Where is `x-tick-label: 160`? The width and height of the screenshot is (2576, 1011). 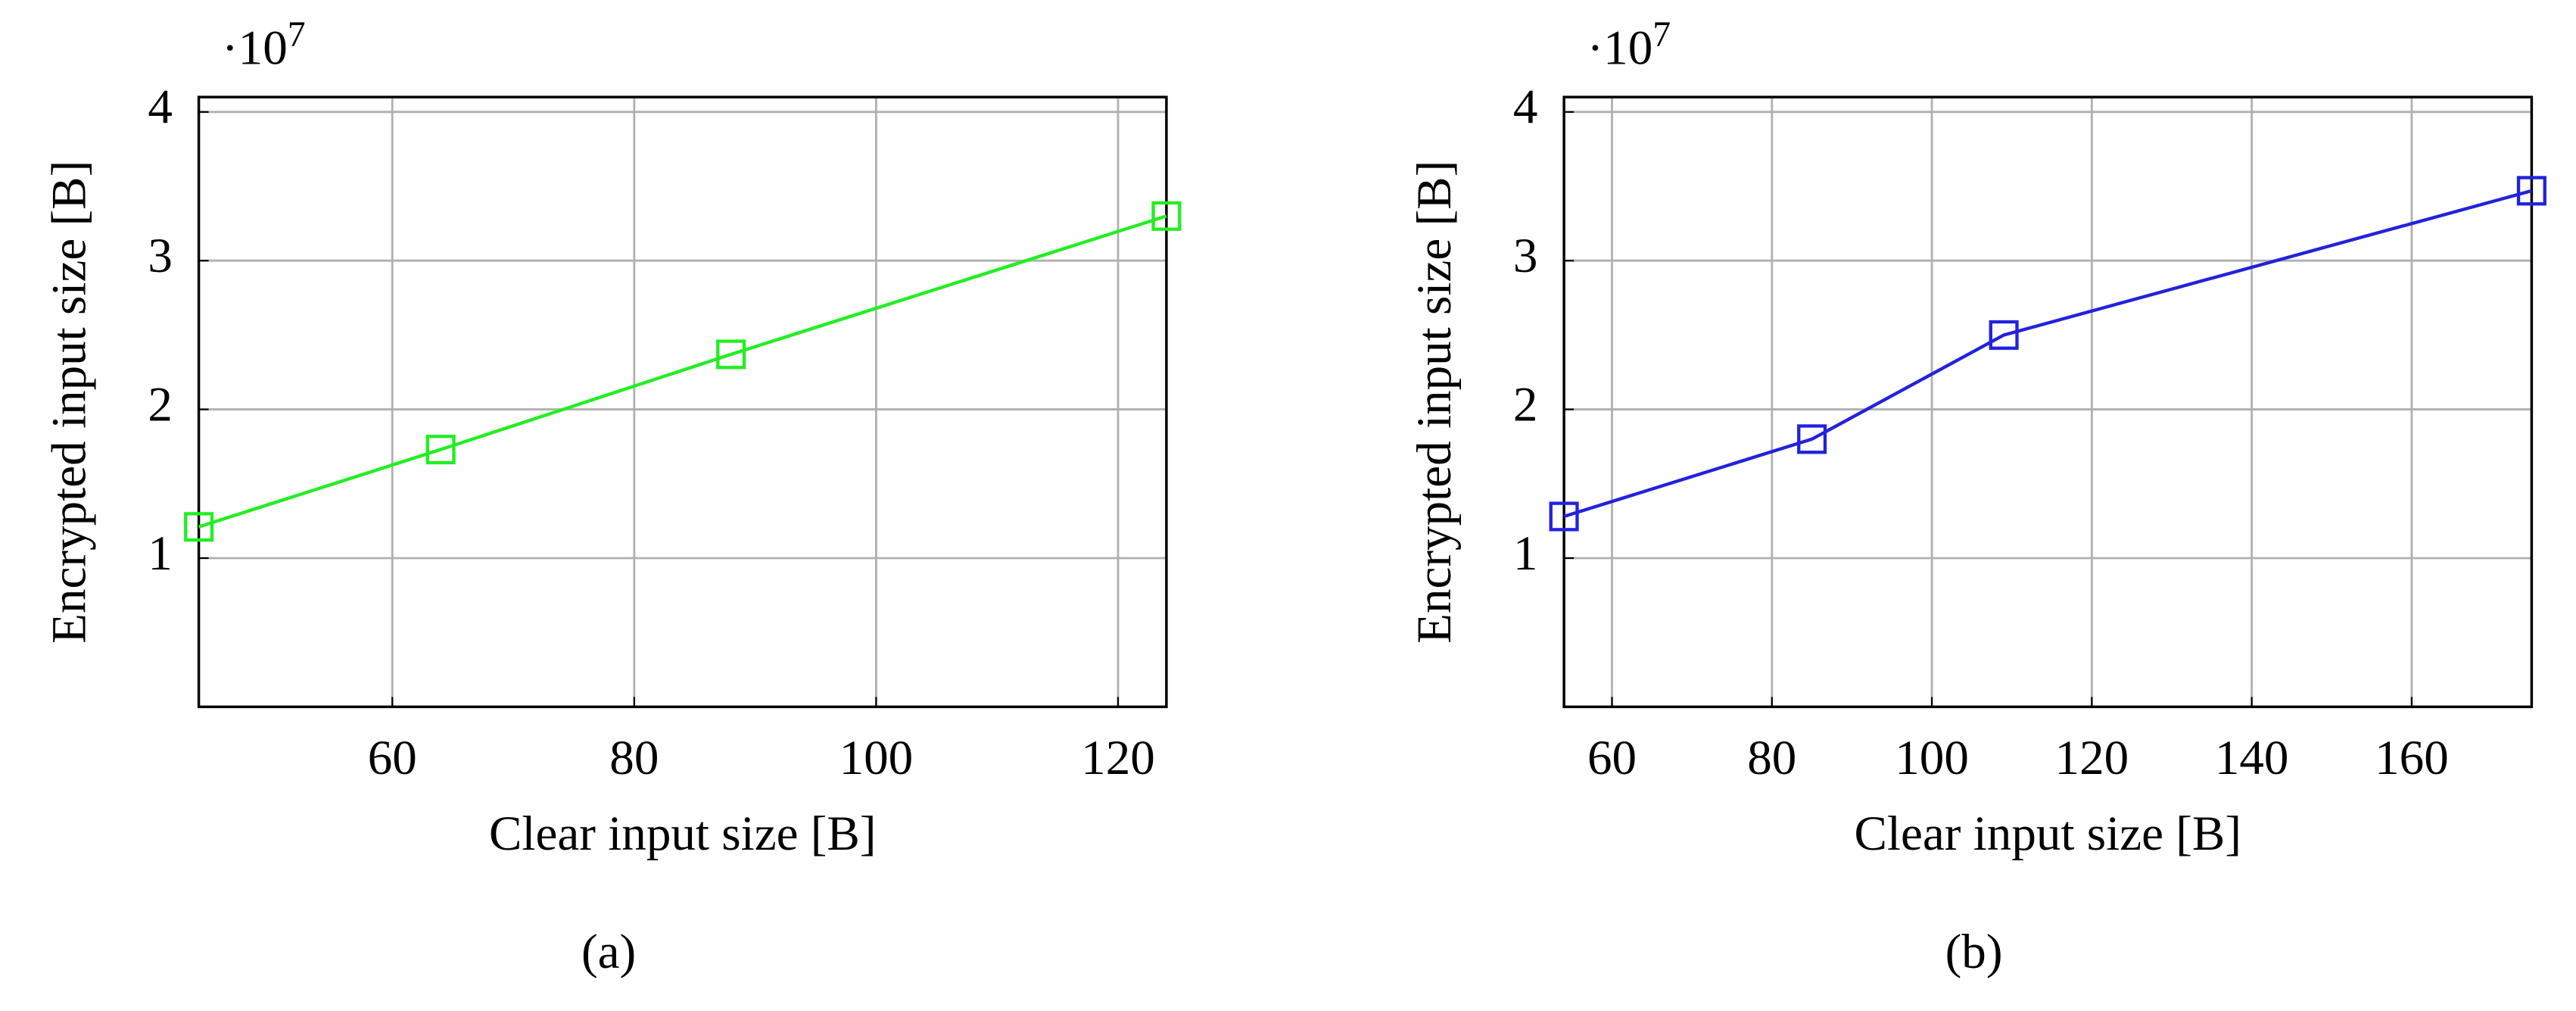
x-tick-label: 160 is located at coordinates (2412, 758).